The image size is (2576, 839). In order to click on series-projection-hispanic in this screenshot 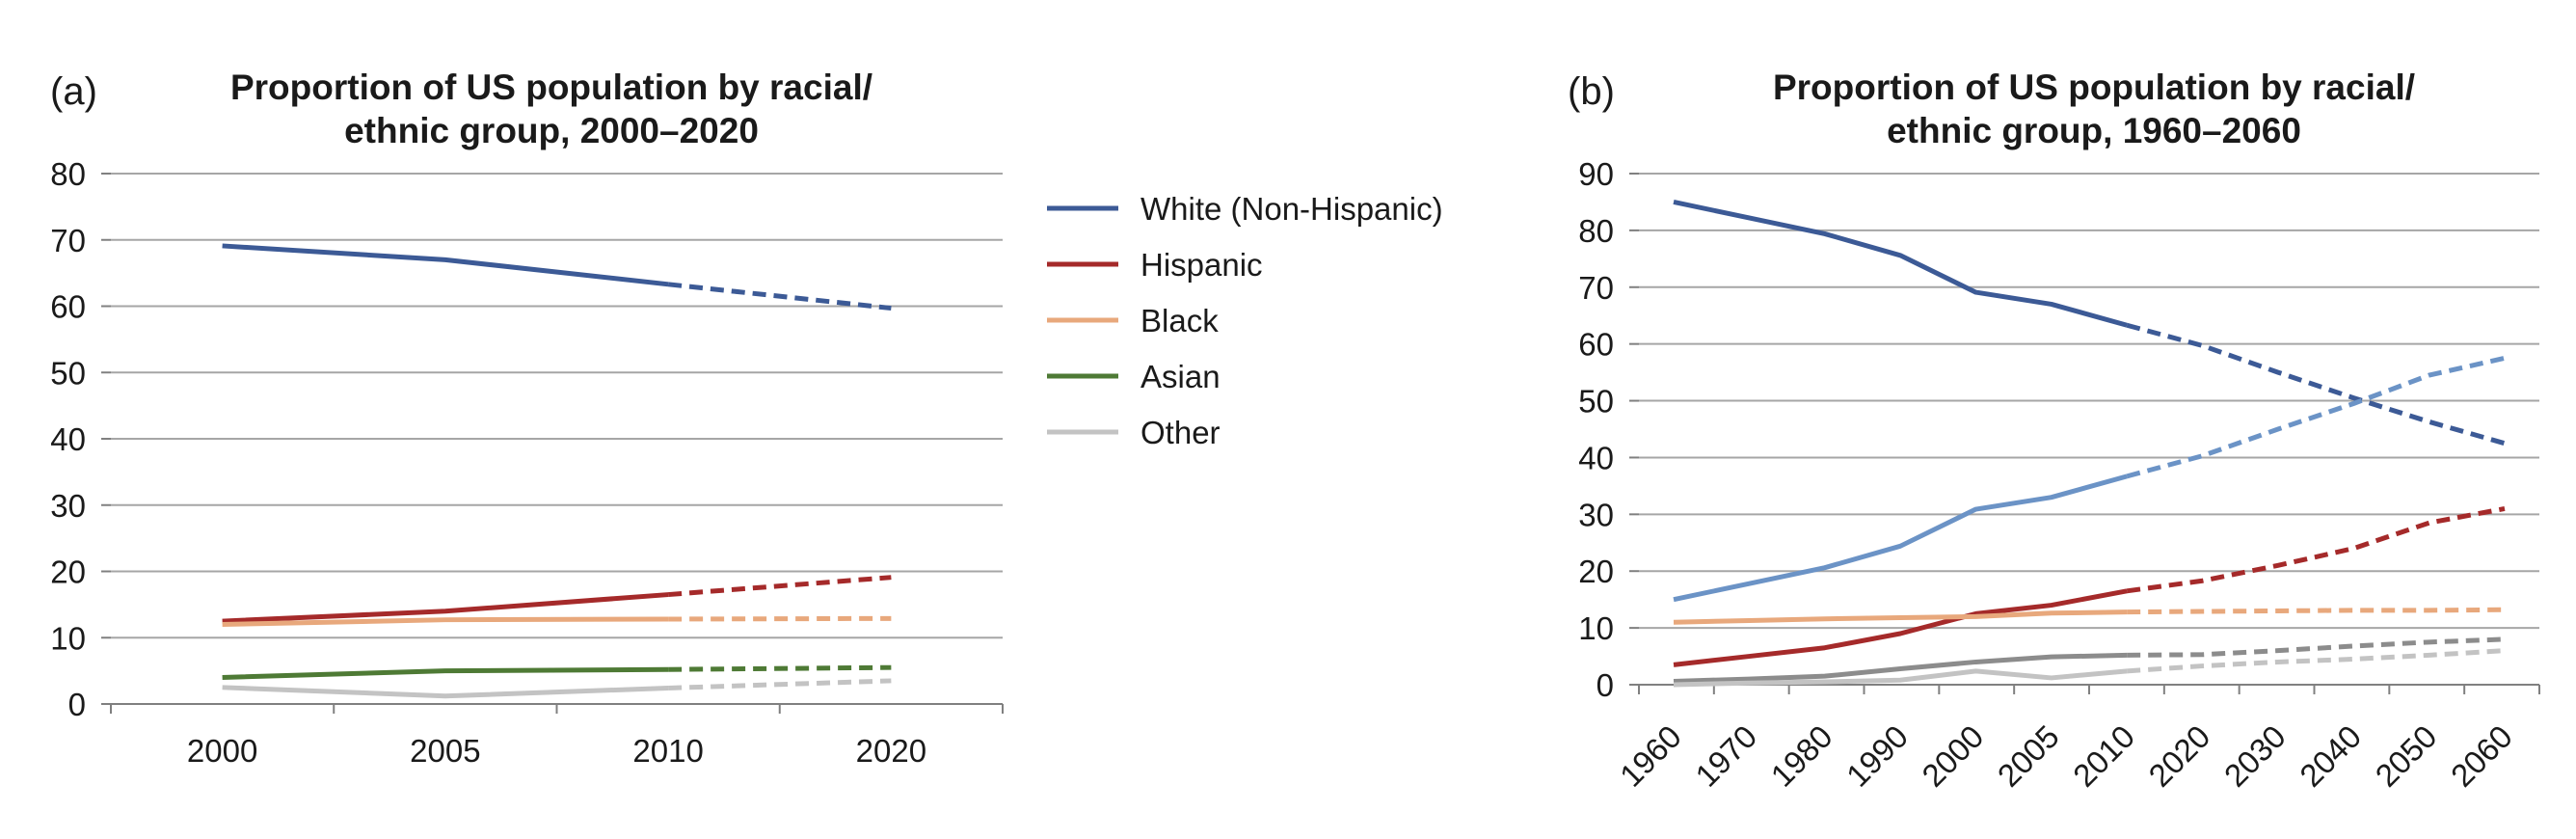, I will do `click(779, 587)`.